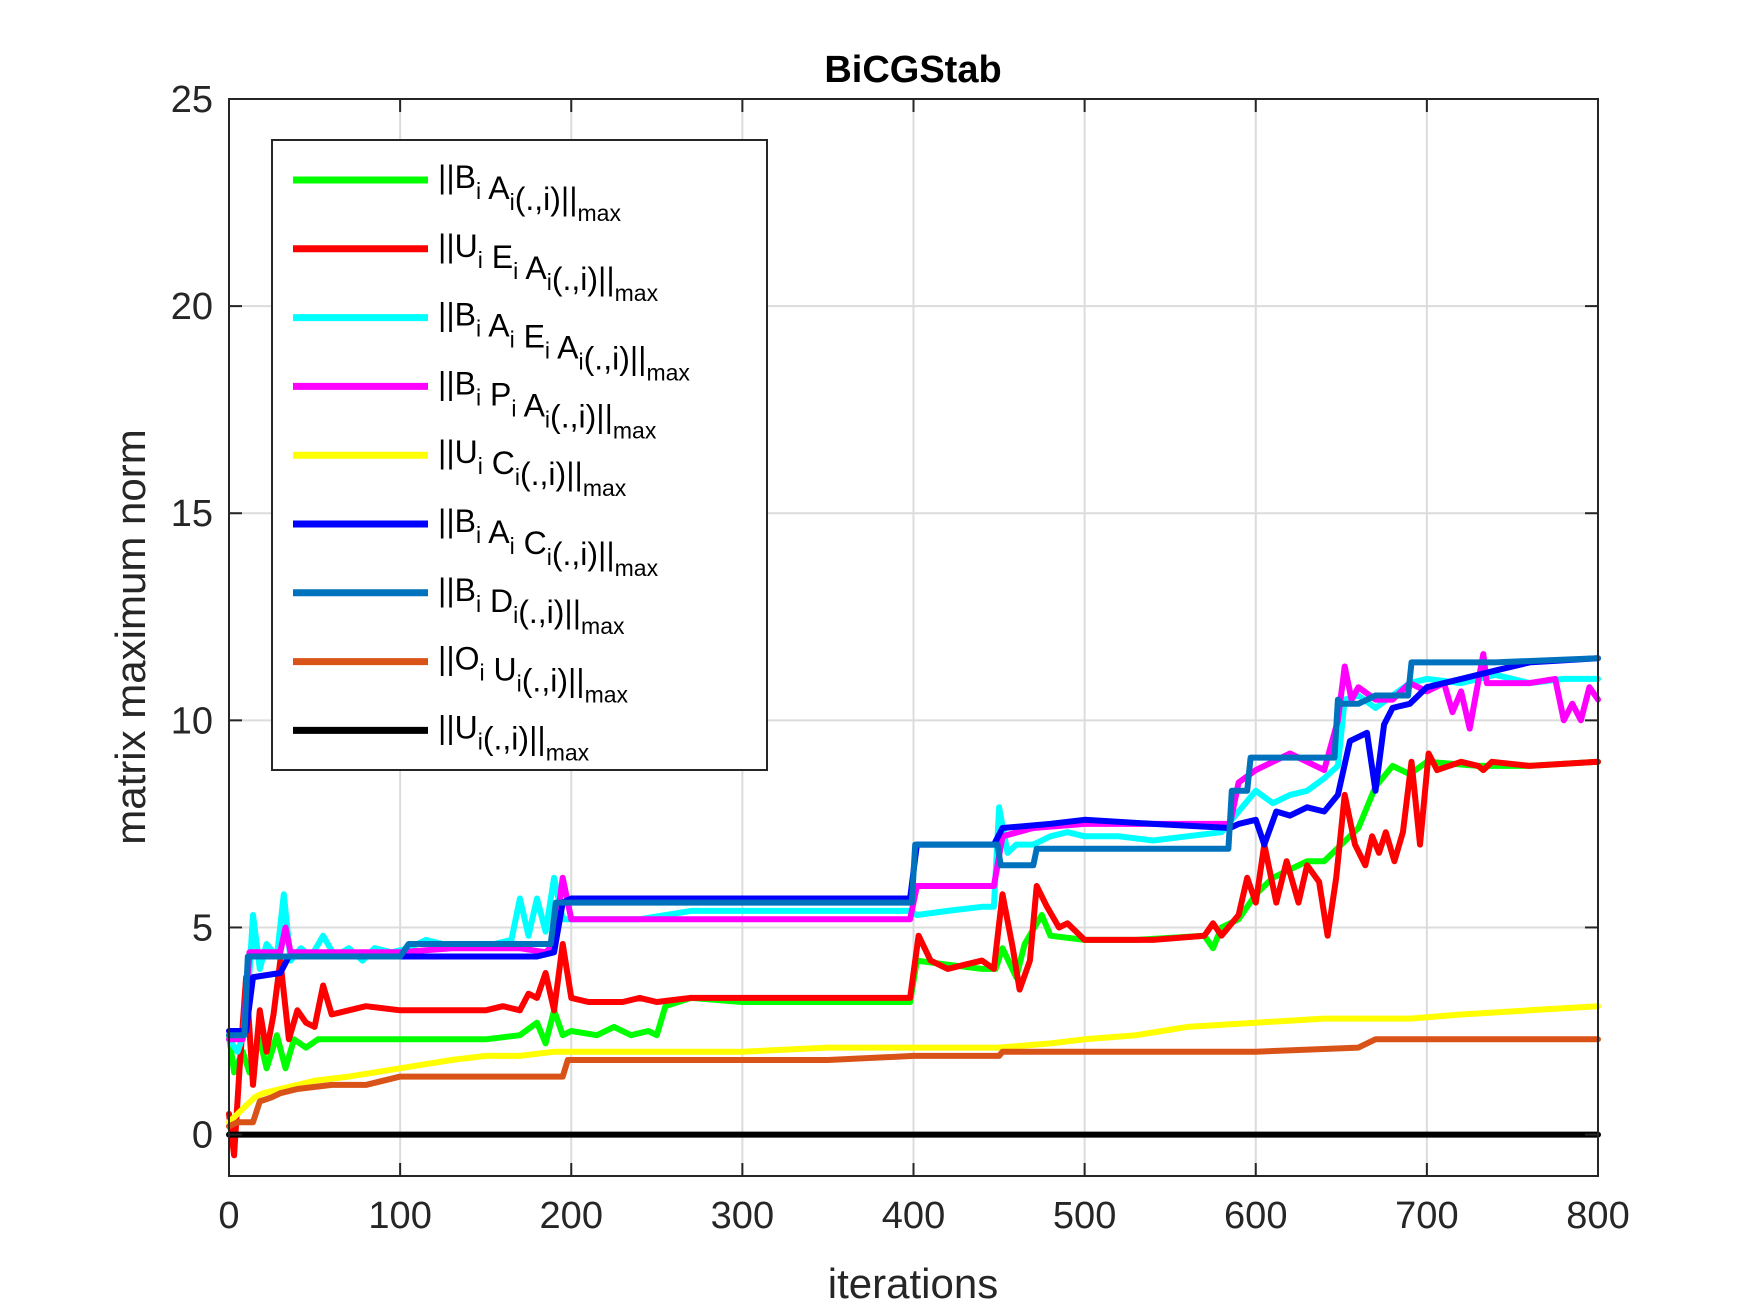  Describe the element at coordinates (742, 1216) in the screenshot. I see `x-tick-label: 300` at that location.